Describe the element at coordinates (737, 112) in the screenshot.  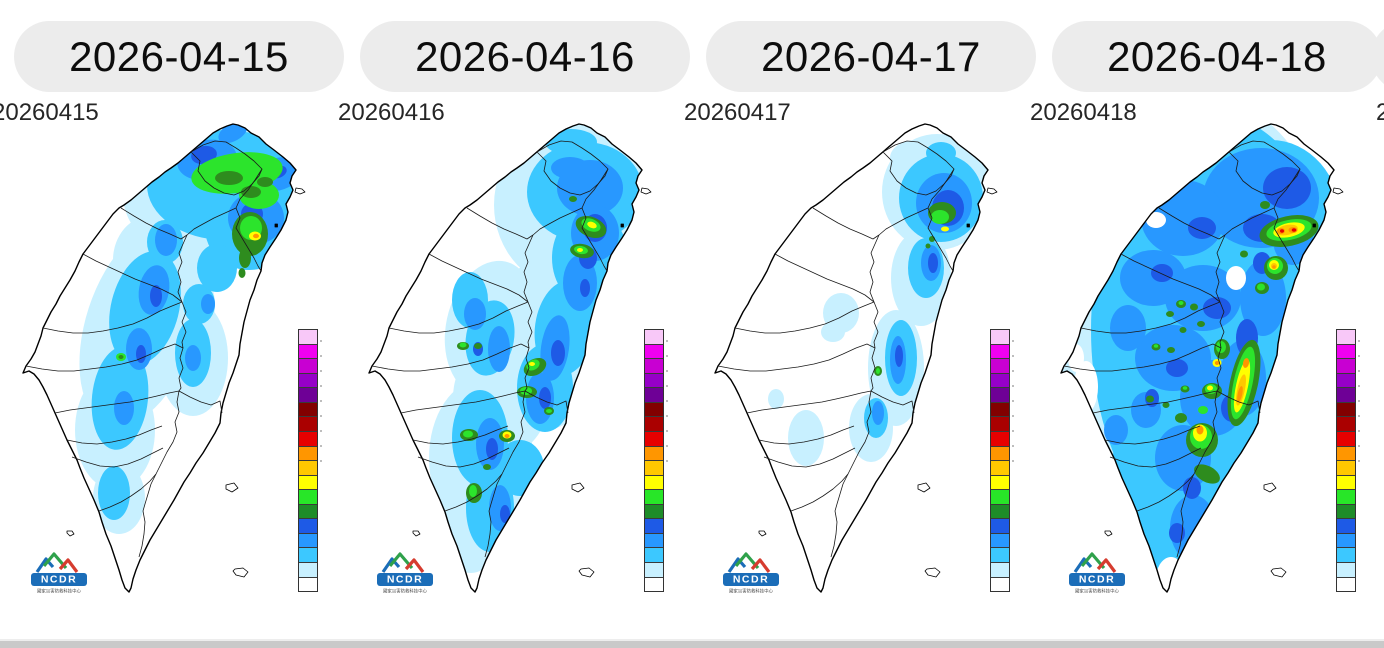
I see `map-date-label: 20260417` at that location.